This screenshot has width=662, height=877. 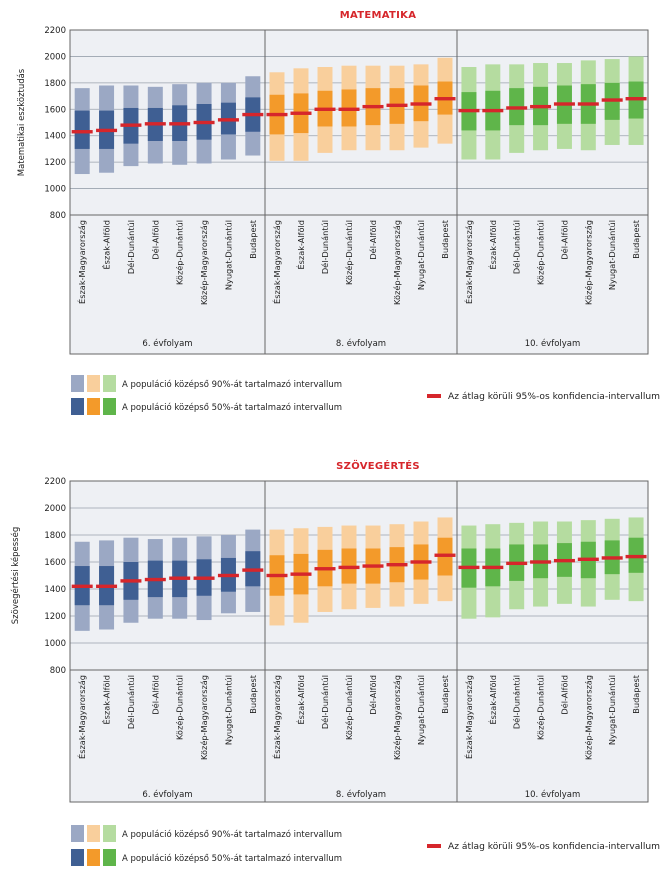 I want to click on y-axis-label: Szövegértési képesség, so click(x=15, y=575).